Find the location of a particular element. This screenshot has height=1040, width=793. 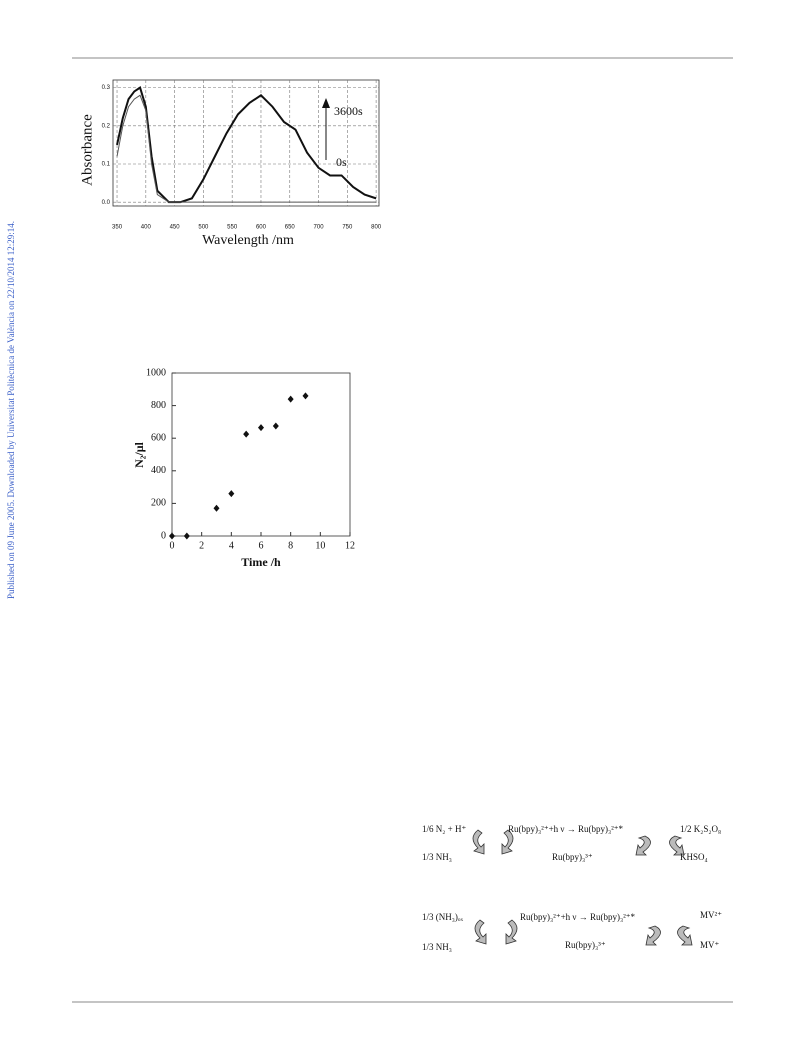

y-axis-label: N₂/μl is located at coordinates (139, 454).